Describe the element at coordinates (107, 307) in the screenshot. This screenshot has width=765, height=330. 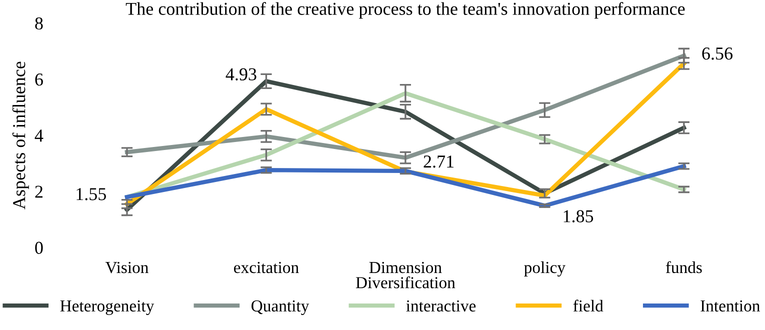
I see `legend-label: Heterogeneity` at that location.